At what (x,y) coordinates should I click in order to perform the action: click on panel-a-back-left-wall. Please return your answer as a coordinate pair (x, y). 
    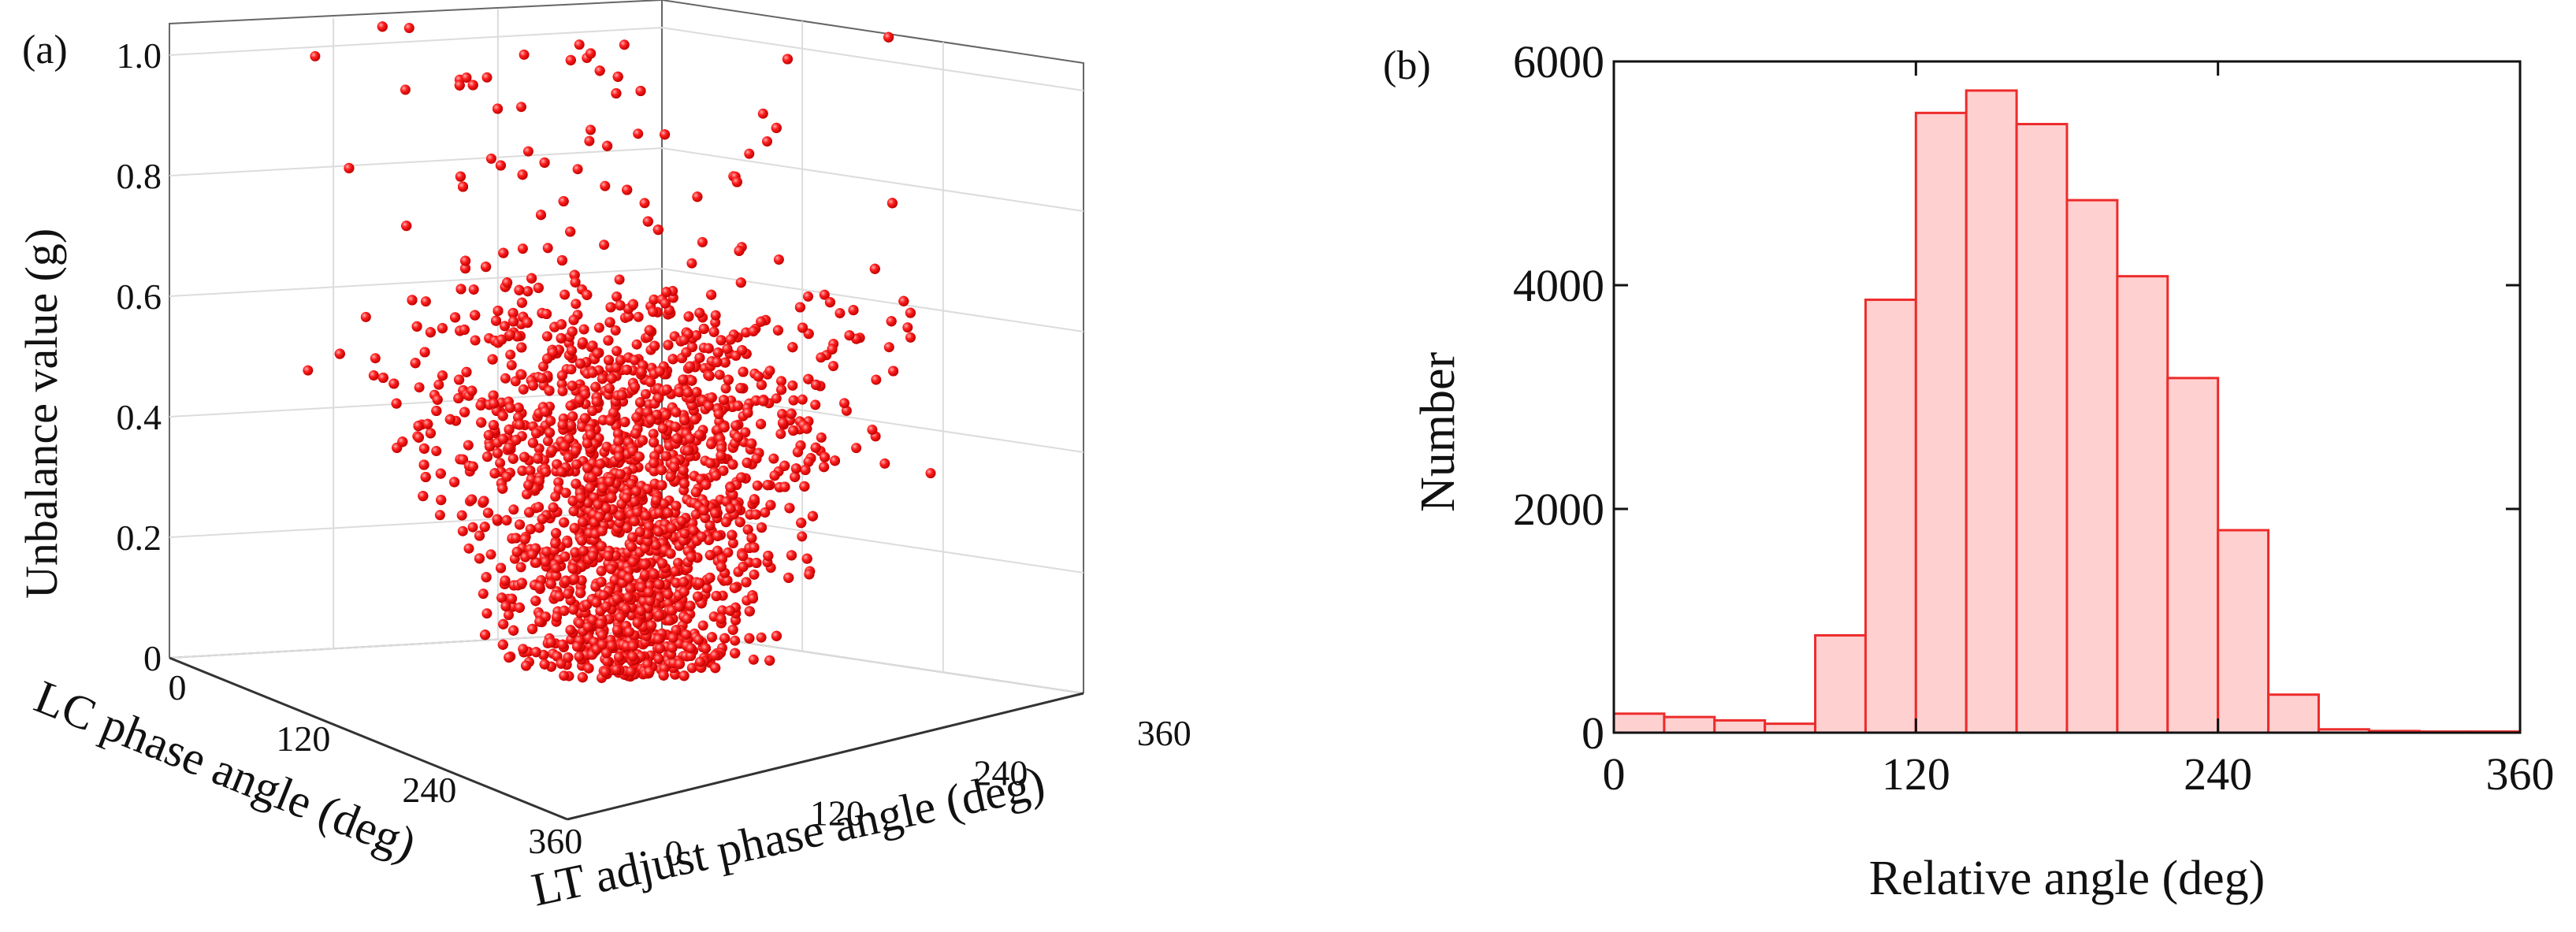
    Looking at the image, I should click on (416, 329).